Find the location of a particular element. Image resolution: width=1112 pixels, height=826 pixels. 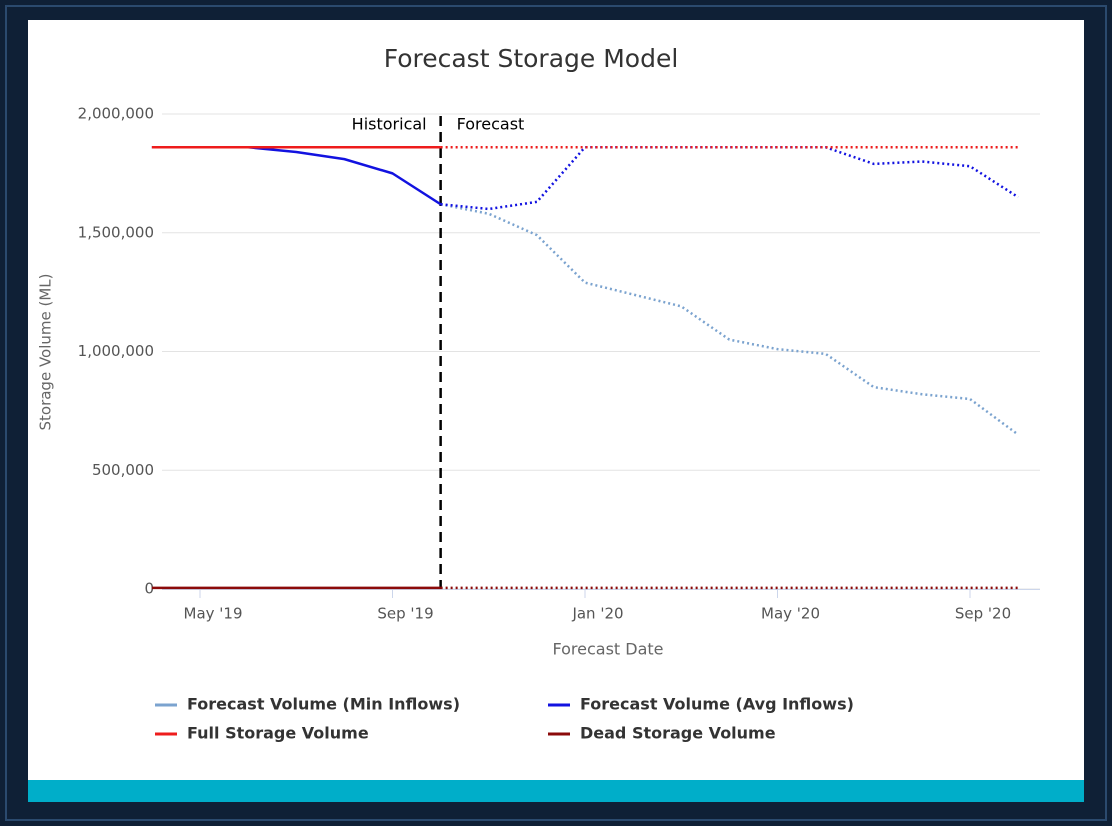

x-tick-label: May '19 is located at coordinates (213, 614).